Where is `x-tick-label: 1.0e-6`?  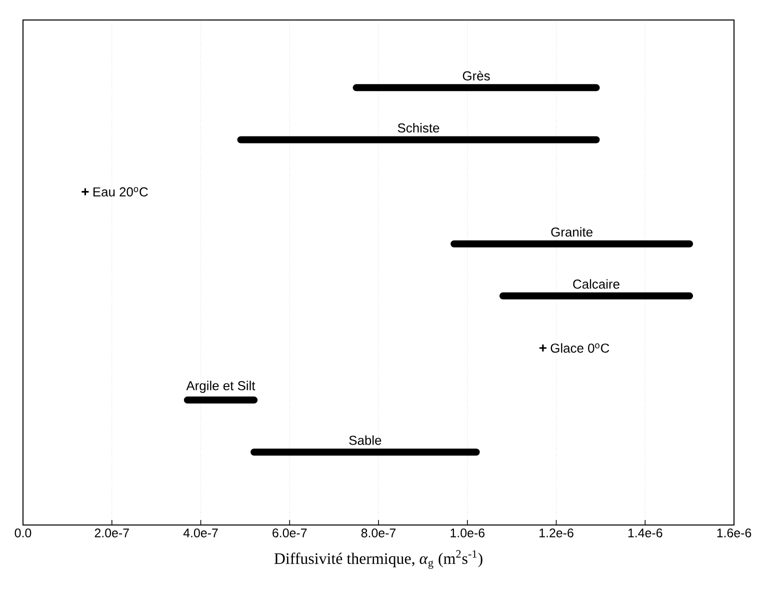
x-tick-label: 1.0e-6 is located at coordinates (467, 533).